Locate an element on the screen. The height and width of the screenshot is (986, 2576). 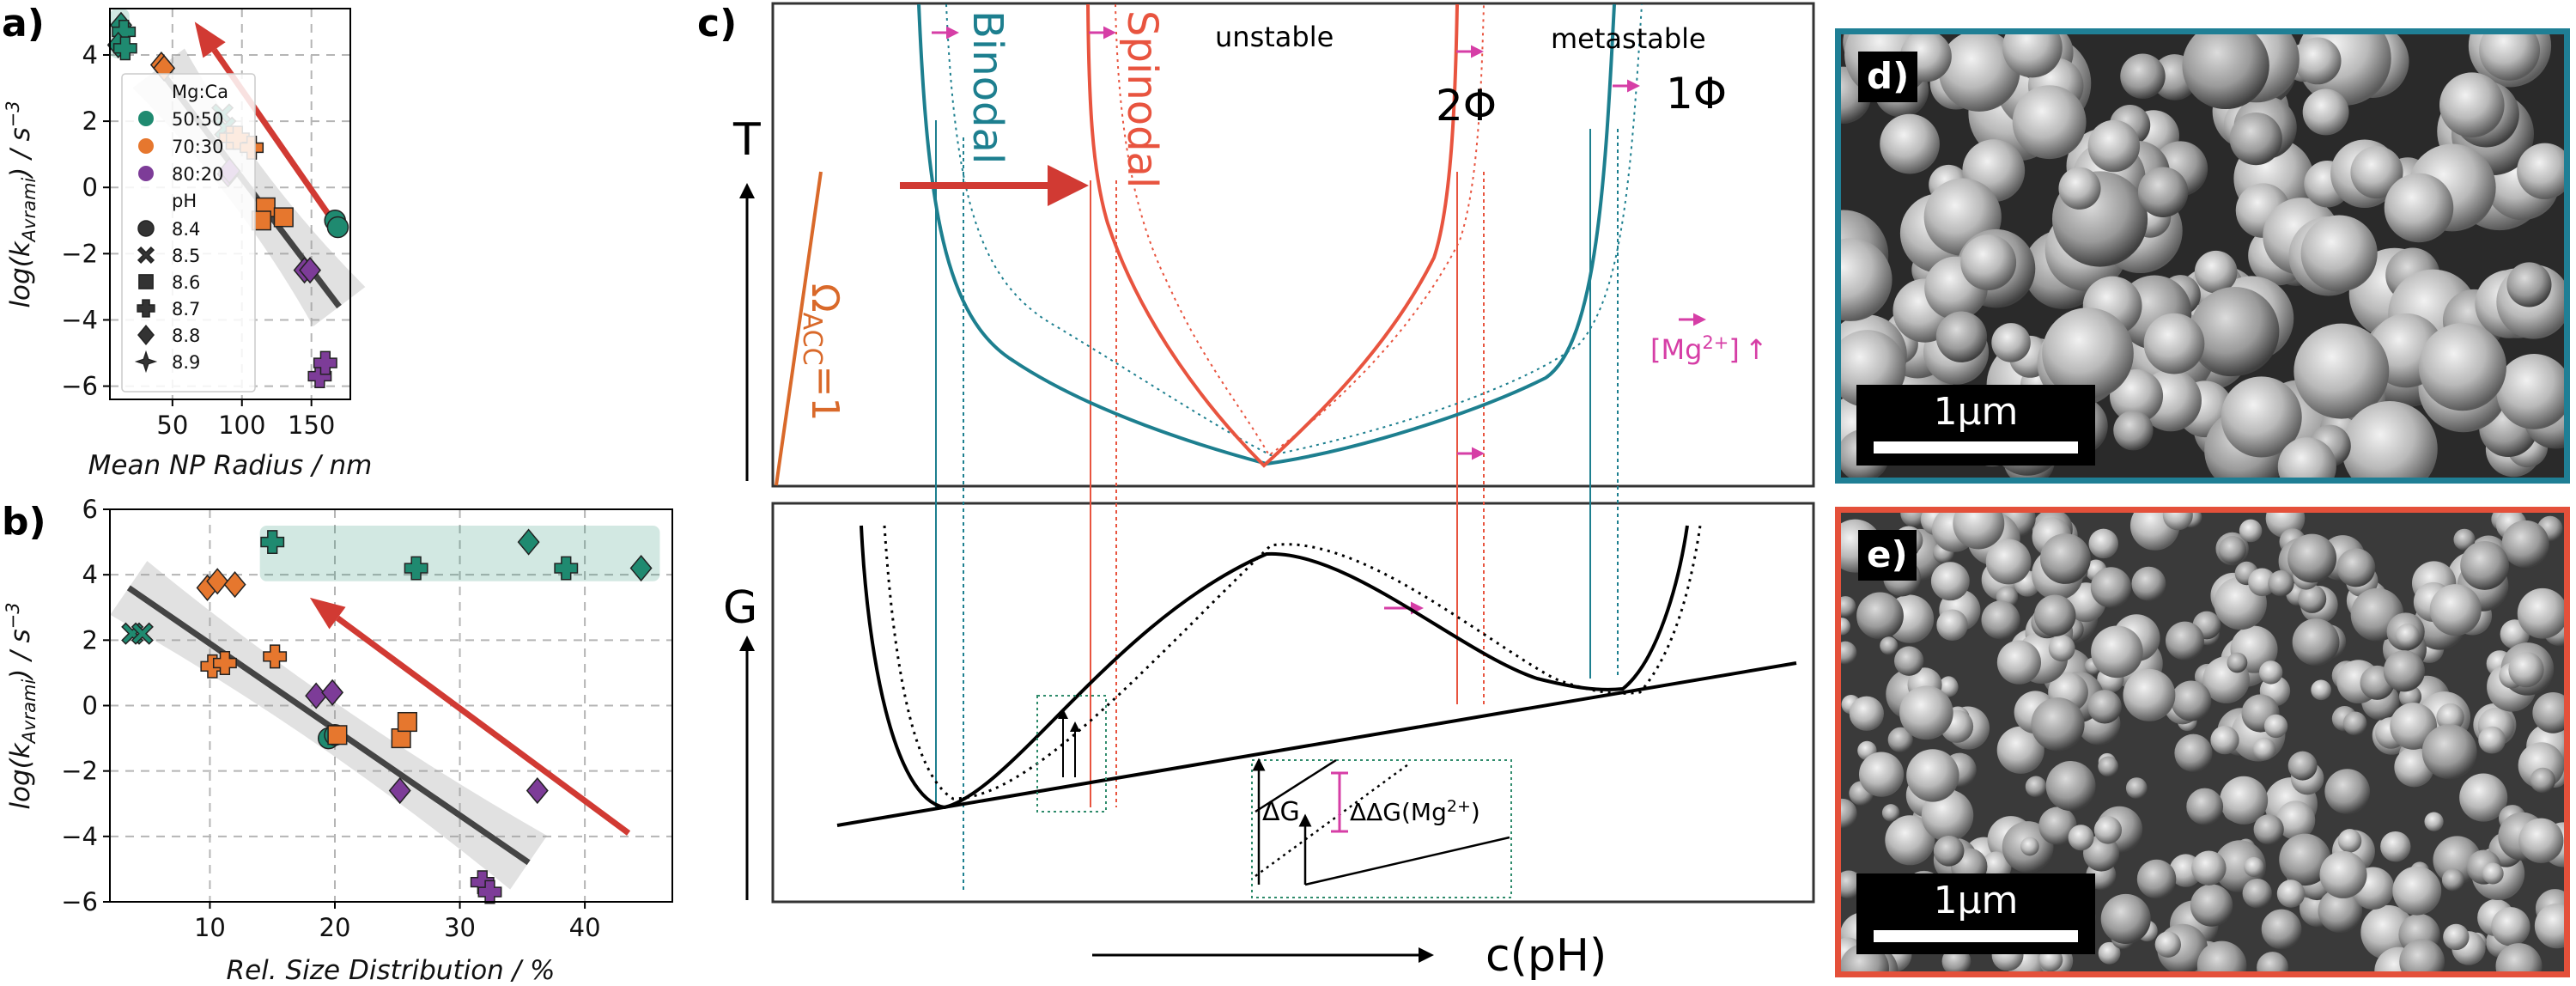
panel-a-ticks: 50 100 150 −6 −4 −2 0 2 4 is located at coordinates (198, 240).